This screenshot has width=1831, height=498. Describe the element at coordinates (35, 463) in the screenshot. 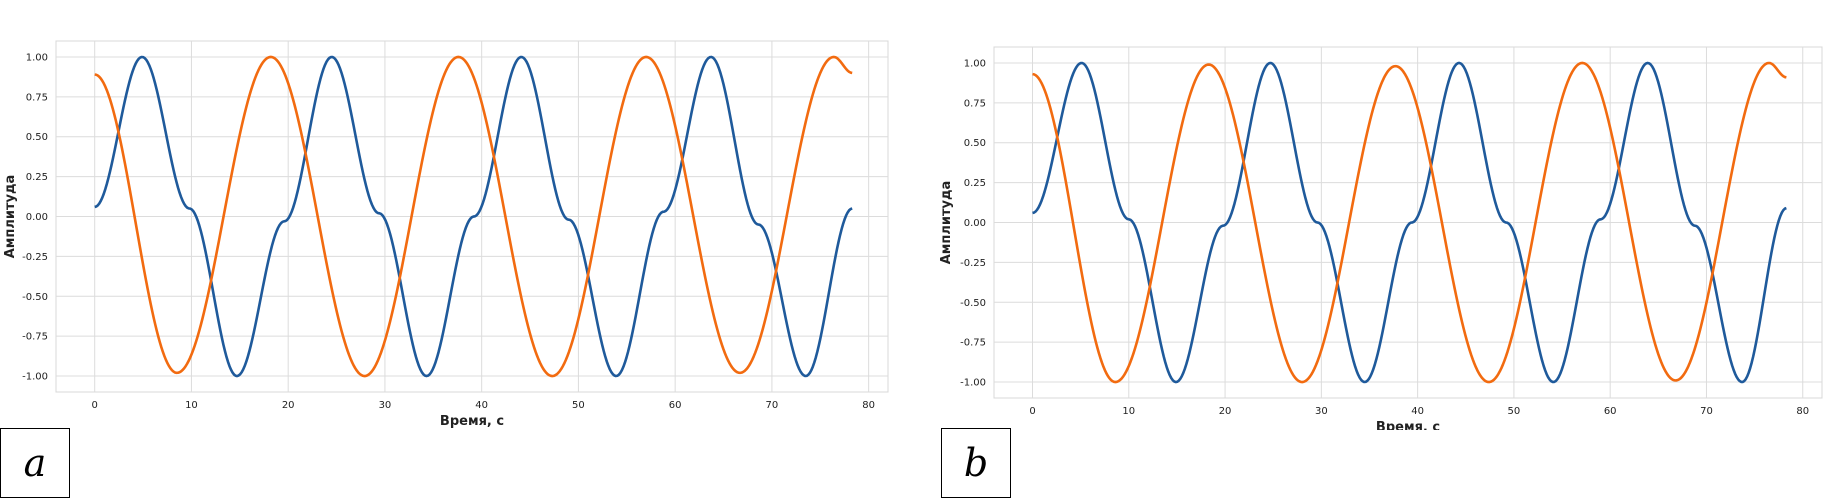

I see `panel-label-a: a` at that location.